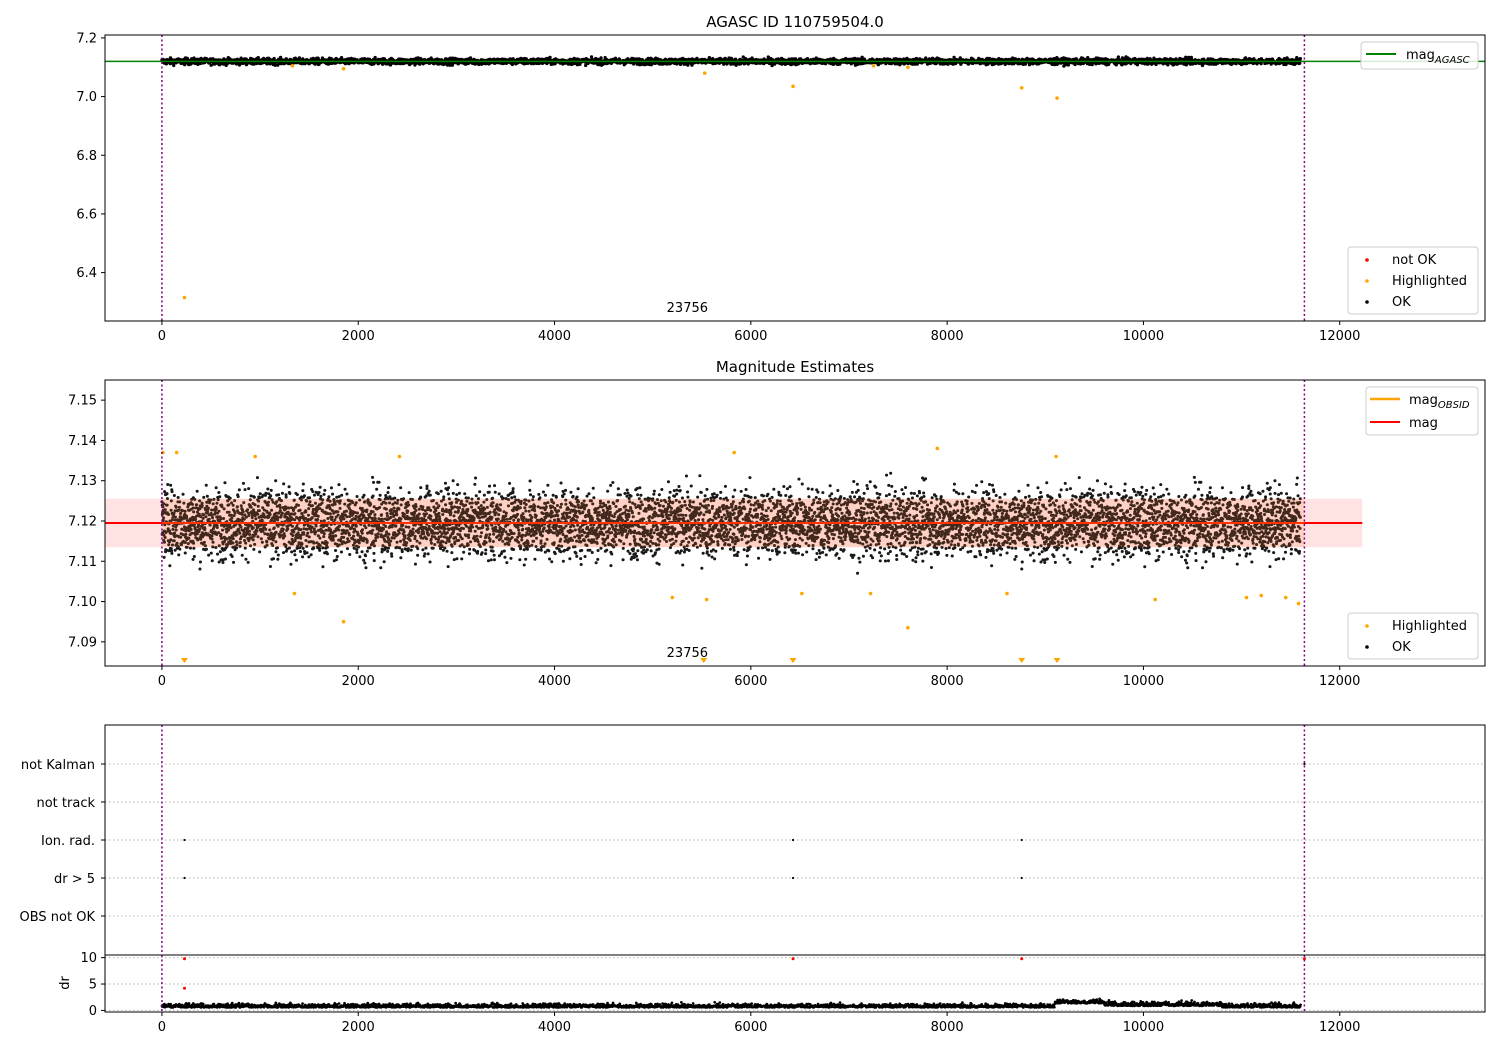 This screenshot has width=1500, height=1050. What do you see at coordinates (74, 879) in the screenshot?
I see `flag-category-label: dr > 5` at bounding box center [74, 879].